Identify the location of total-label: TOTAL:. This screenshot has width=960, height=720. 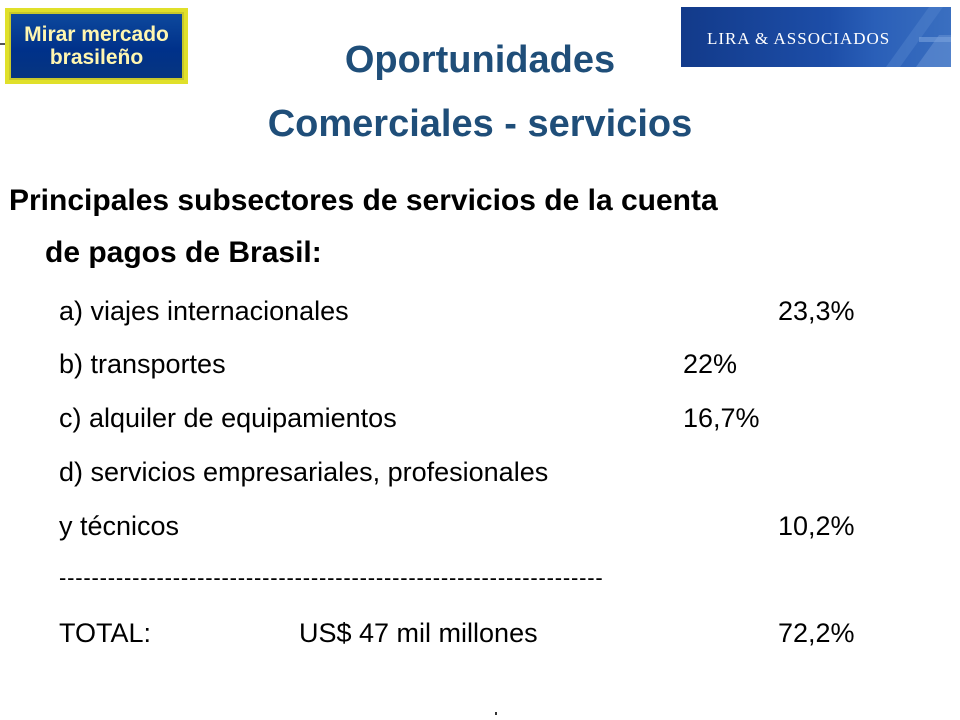
(105, 633).